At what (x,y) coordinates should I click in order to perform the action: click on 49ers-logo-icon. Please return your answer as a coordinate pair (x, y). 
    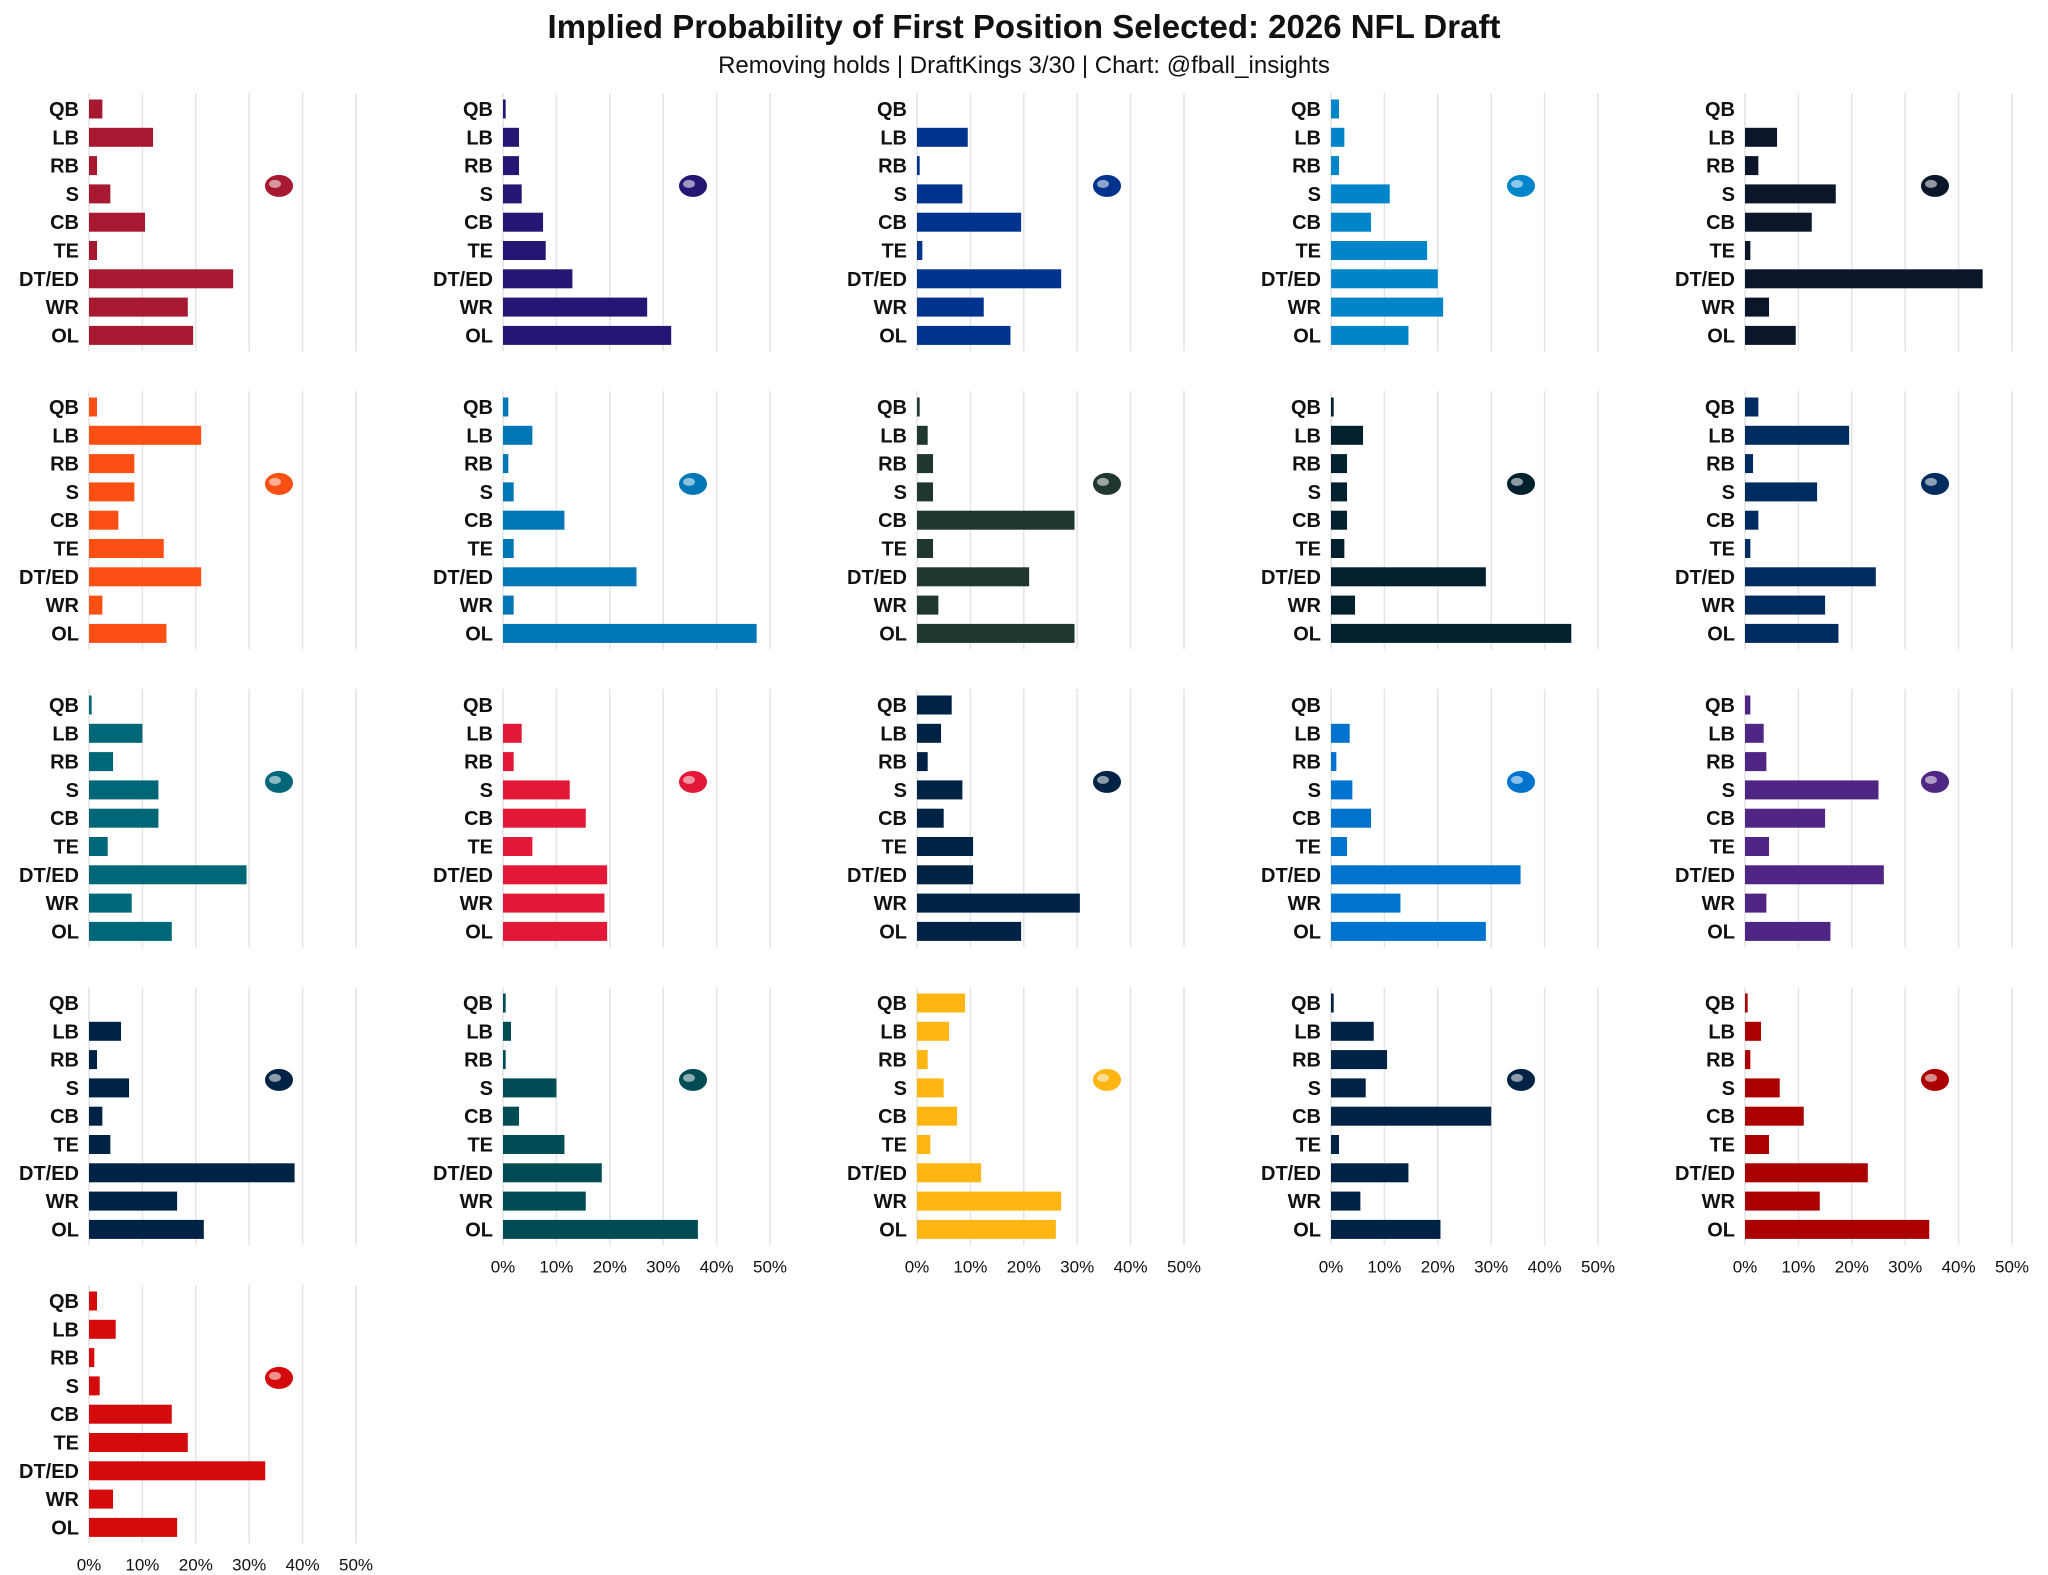
    Looking at the image, I should click on (1935, 1079).